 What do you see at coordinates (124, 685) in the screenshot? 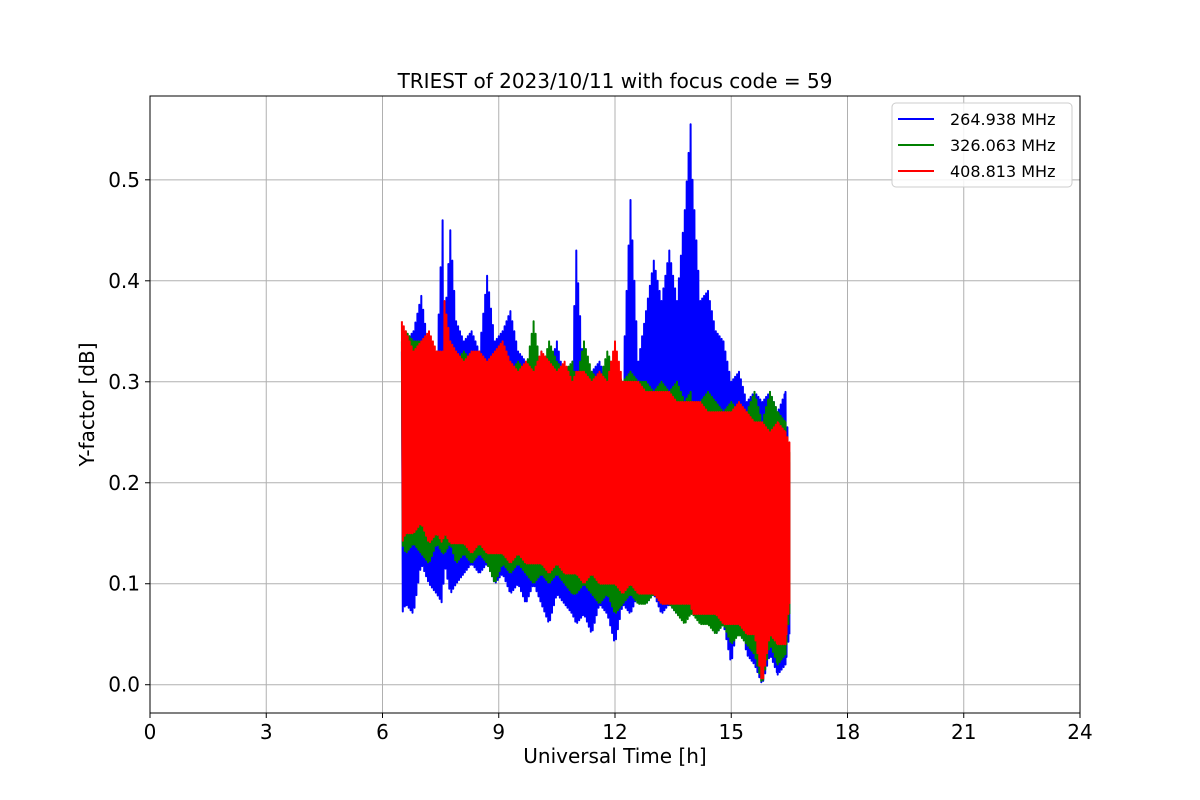
I see `y-tick-label: 0.0` at bounding box center [124, 685].